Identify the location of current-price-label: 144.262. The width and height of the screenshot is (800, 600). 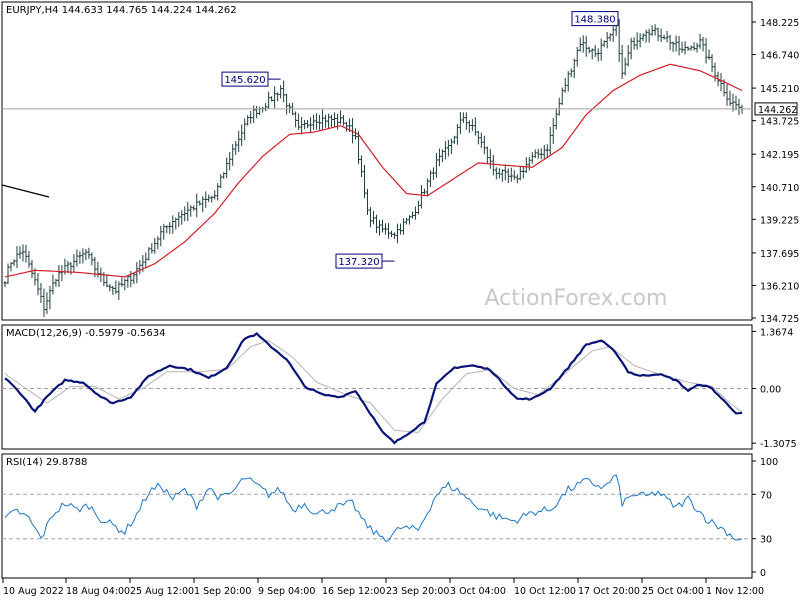
(777, 110).